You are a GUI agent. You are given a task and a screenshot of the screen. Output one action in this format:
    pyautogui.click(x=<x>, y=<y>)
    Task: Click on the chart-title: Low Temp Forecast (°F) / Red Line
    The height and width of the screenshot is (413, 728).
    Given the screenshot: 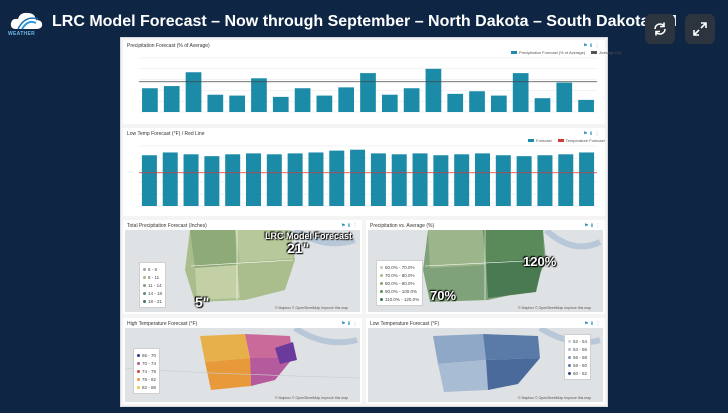 What is the action you would take?
    pyautogui.click(x=166, y=134)
    